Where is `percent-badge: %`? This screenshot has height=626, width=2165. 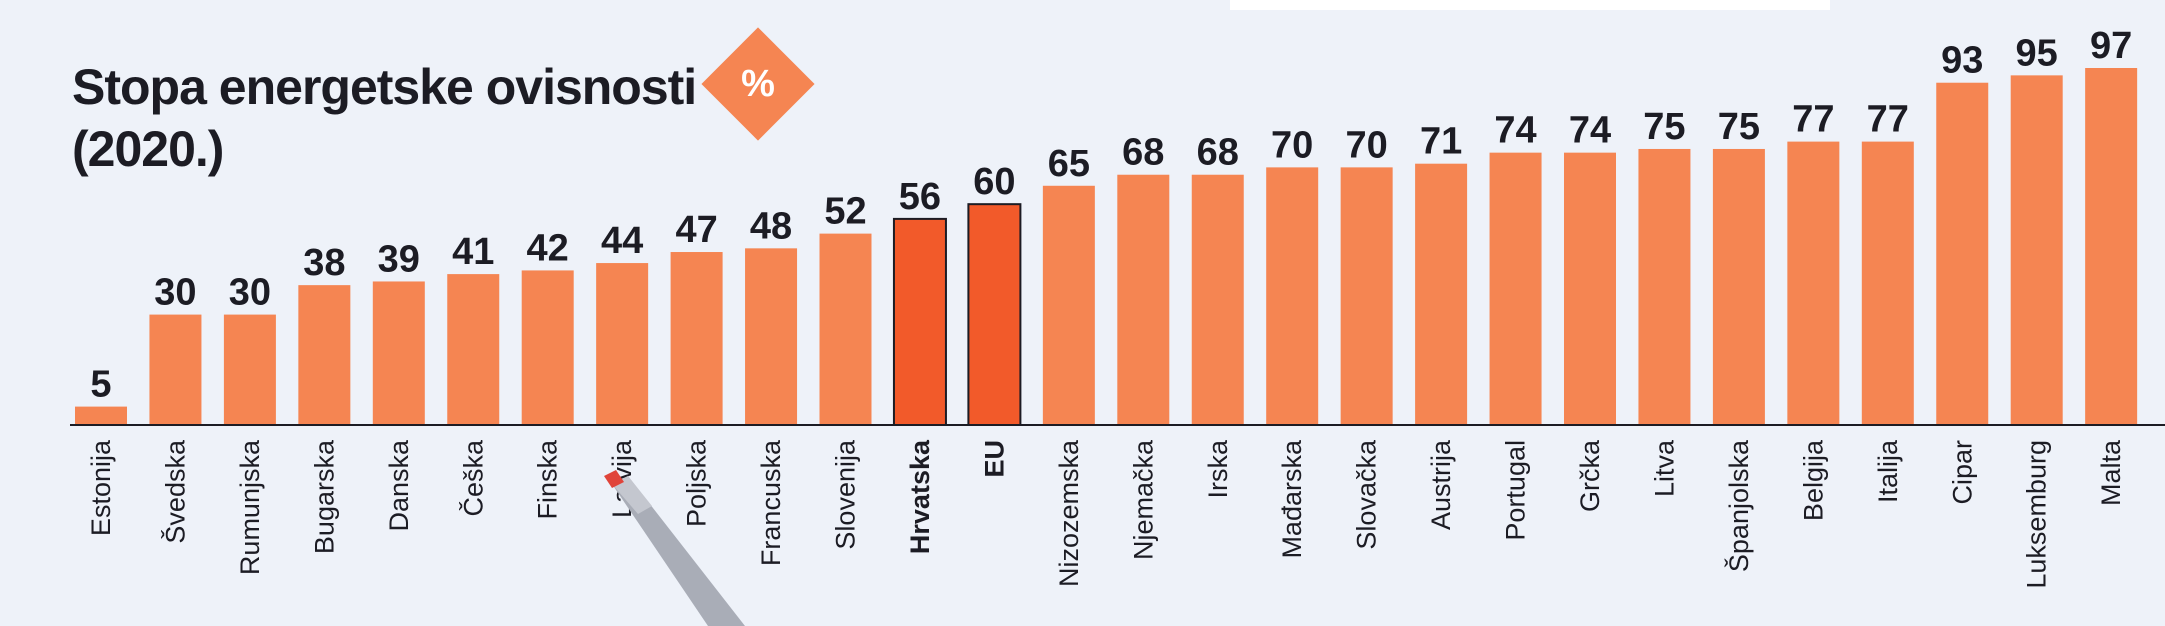
percent-badge: % is located at coordinates (758, 84).